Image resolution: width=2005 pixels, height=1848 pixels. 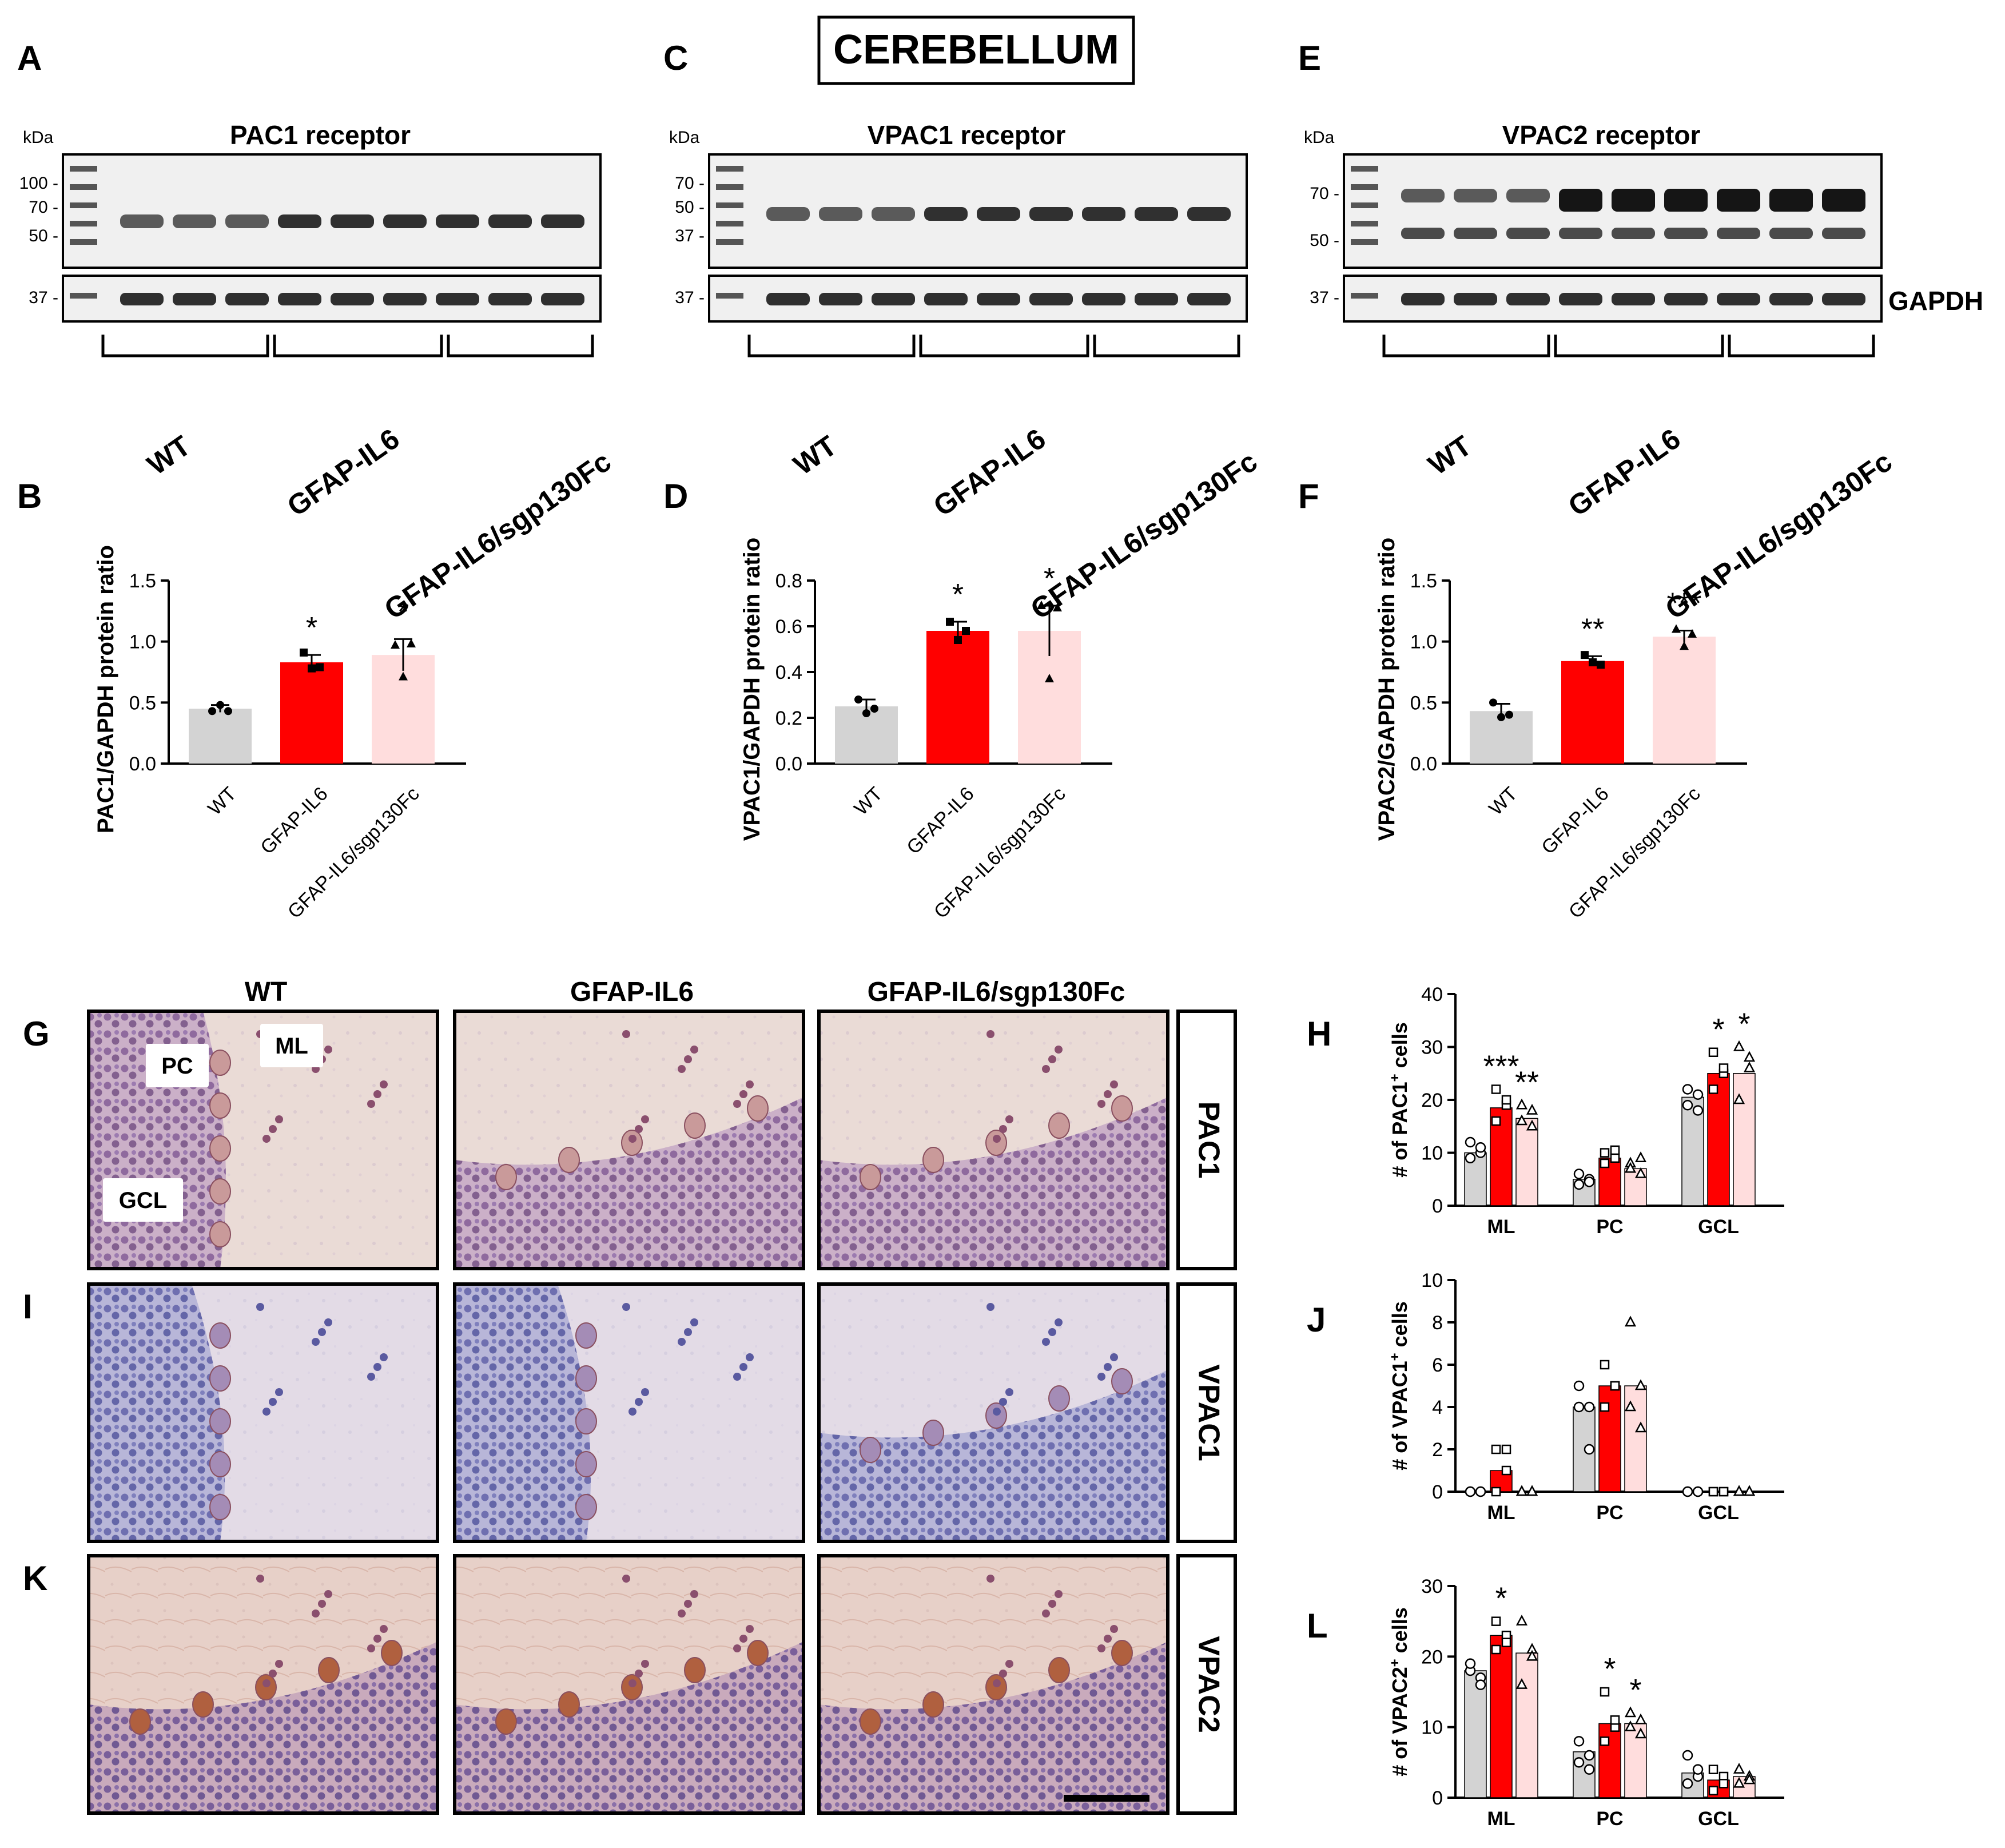 What do you see at coordinates (1546, 1703) in the screenshot?
I see `chart-L: L 0 10 20 30 # of VPAC2+ cells * ML * * PC GCL` at bounding box center [1546, 1703].